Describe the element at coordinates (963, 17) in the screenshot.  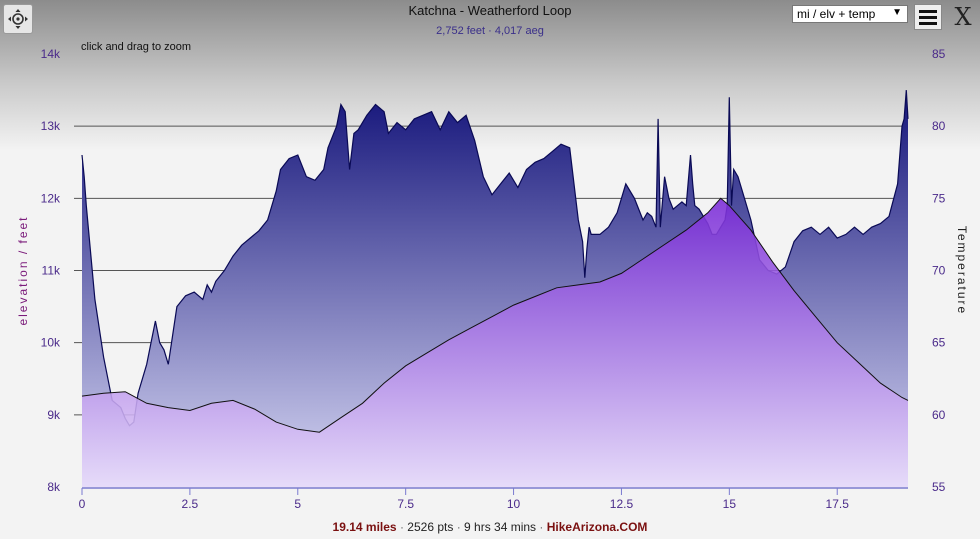
I see `close-button: X` at that location.